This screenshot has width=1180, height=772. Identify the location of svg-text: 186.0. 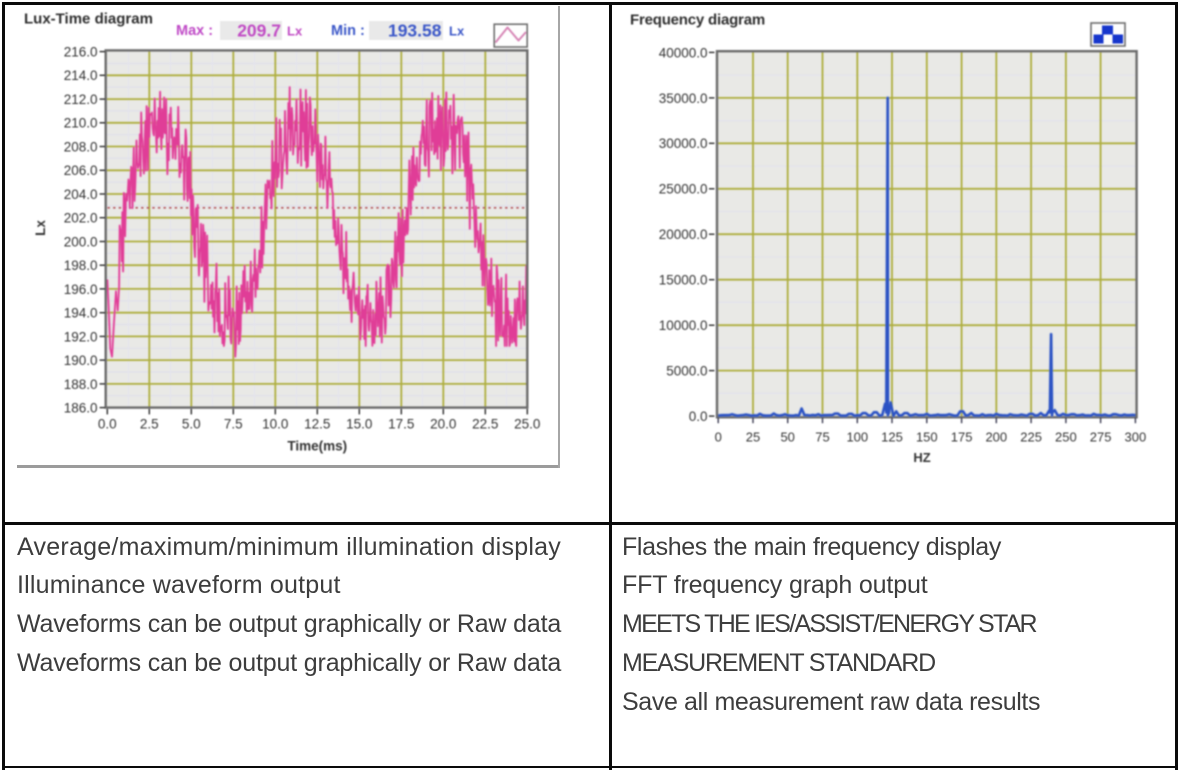
(81, 408).